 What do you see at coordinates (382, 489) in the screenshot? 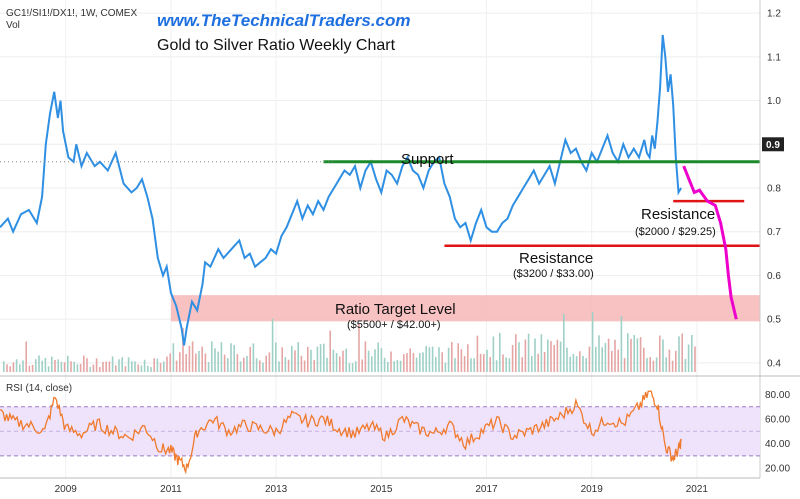
I see `time-axis-ticks: 2009 2011 2013 2015 2017 2019 2021` at bounding box center [382, 489].